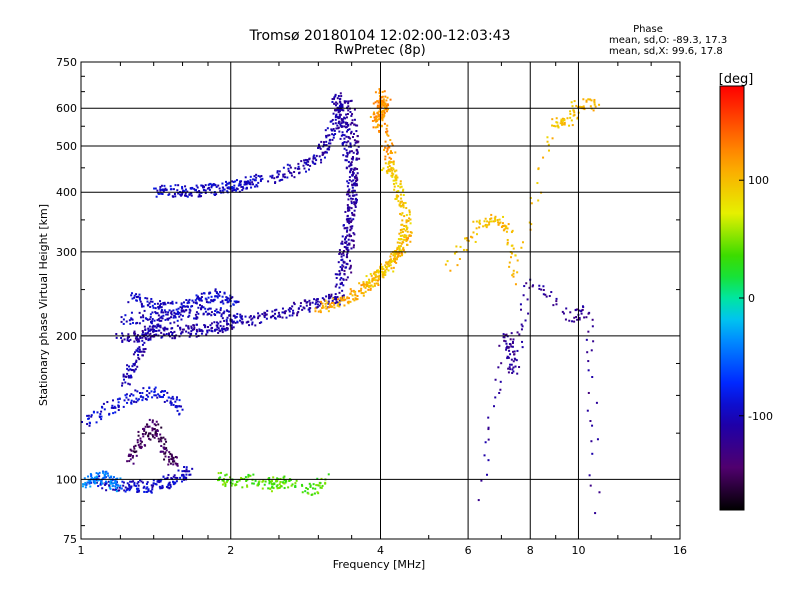 This screenshot has height=600, width=800. What do you see at coordinates (66, 62) in the screenshot?
I see `y-tick-label: 750` at bounding box center [66, 62].